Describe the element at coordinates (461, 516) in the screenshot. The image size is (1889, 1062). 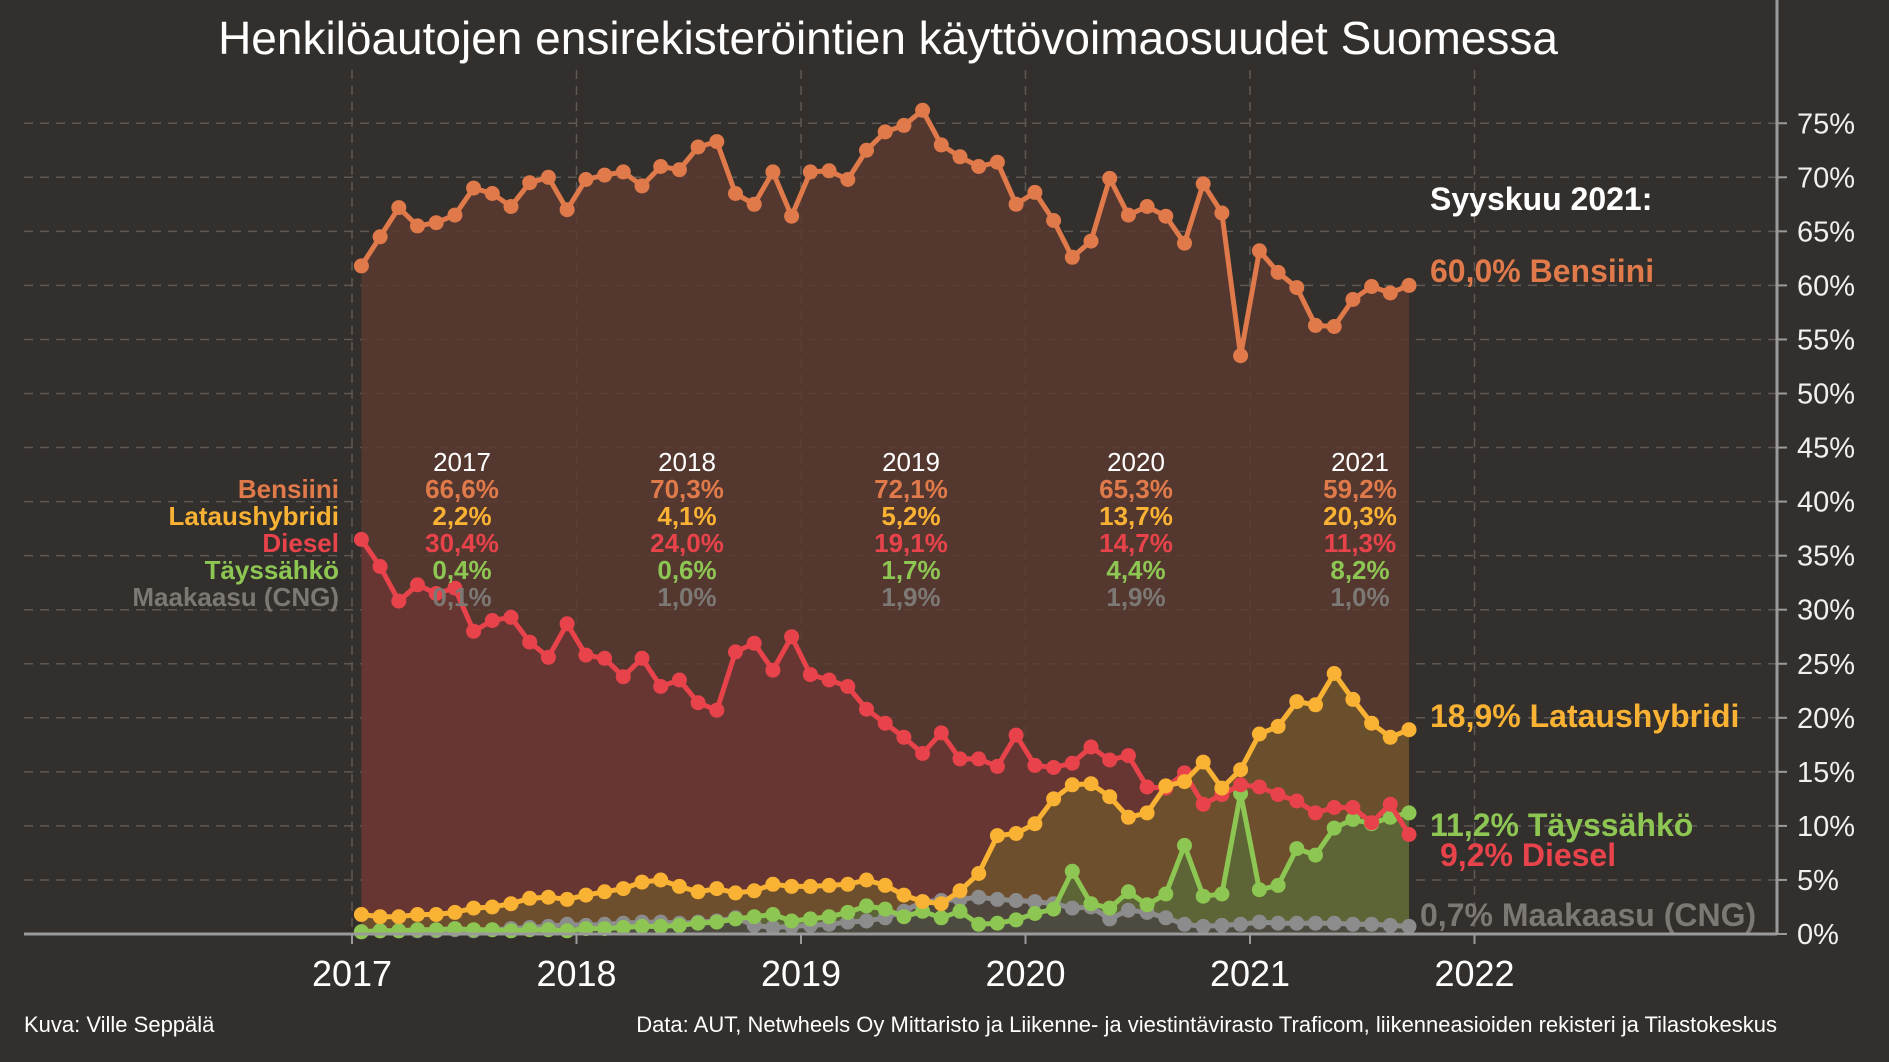
I see `summary-value: 2,2%` at that location.